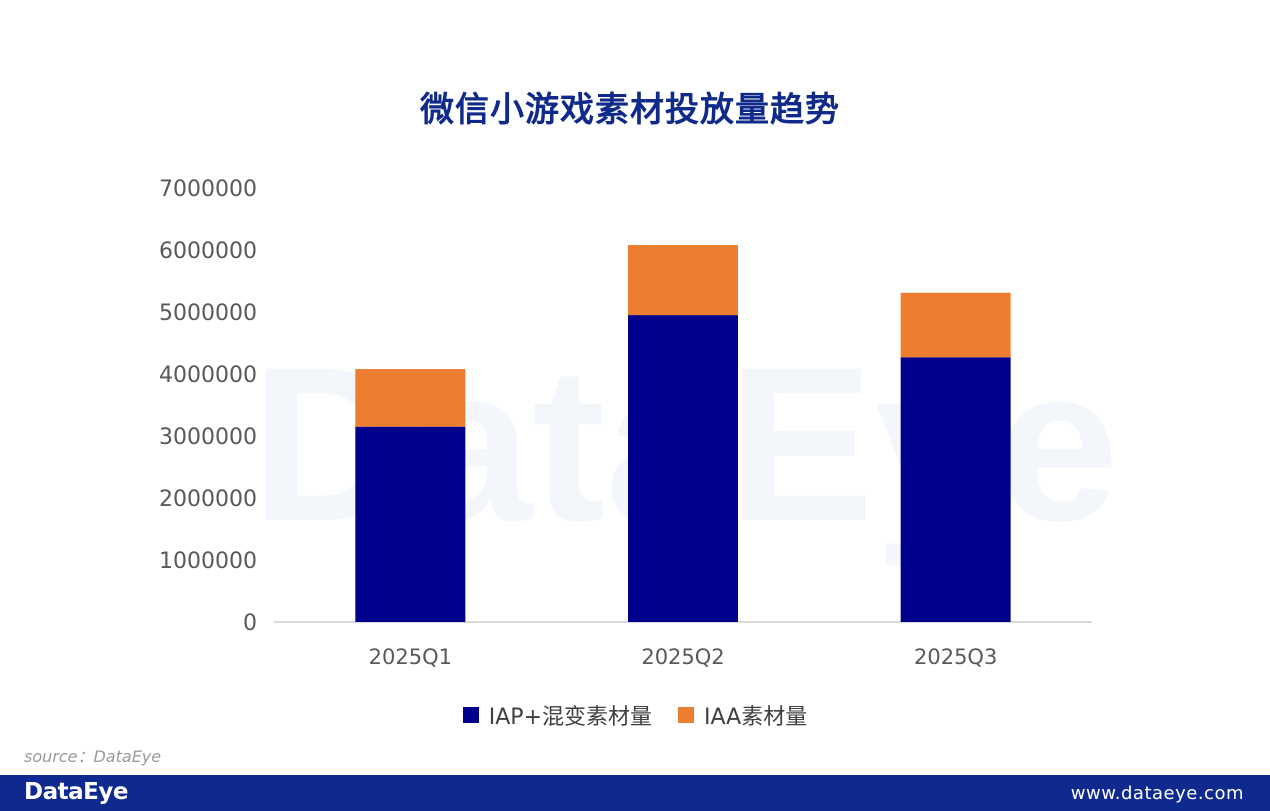 The image size is (1270, 811). I want to click on source-note: source：DataEye, so click(93, 756).